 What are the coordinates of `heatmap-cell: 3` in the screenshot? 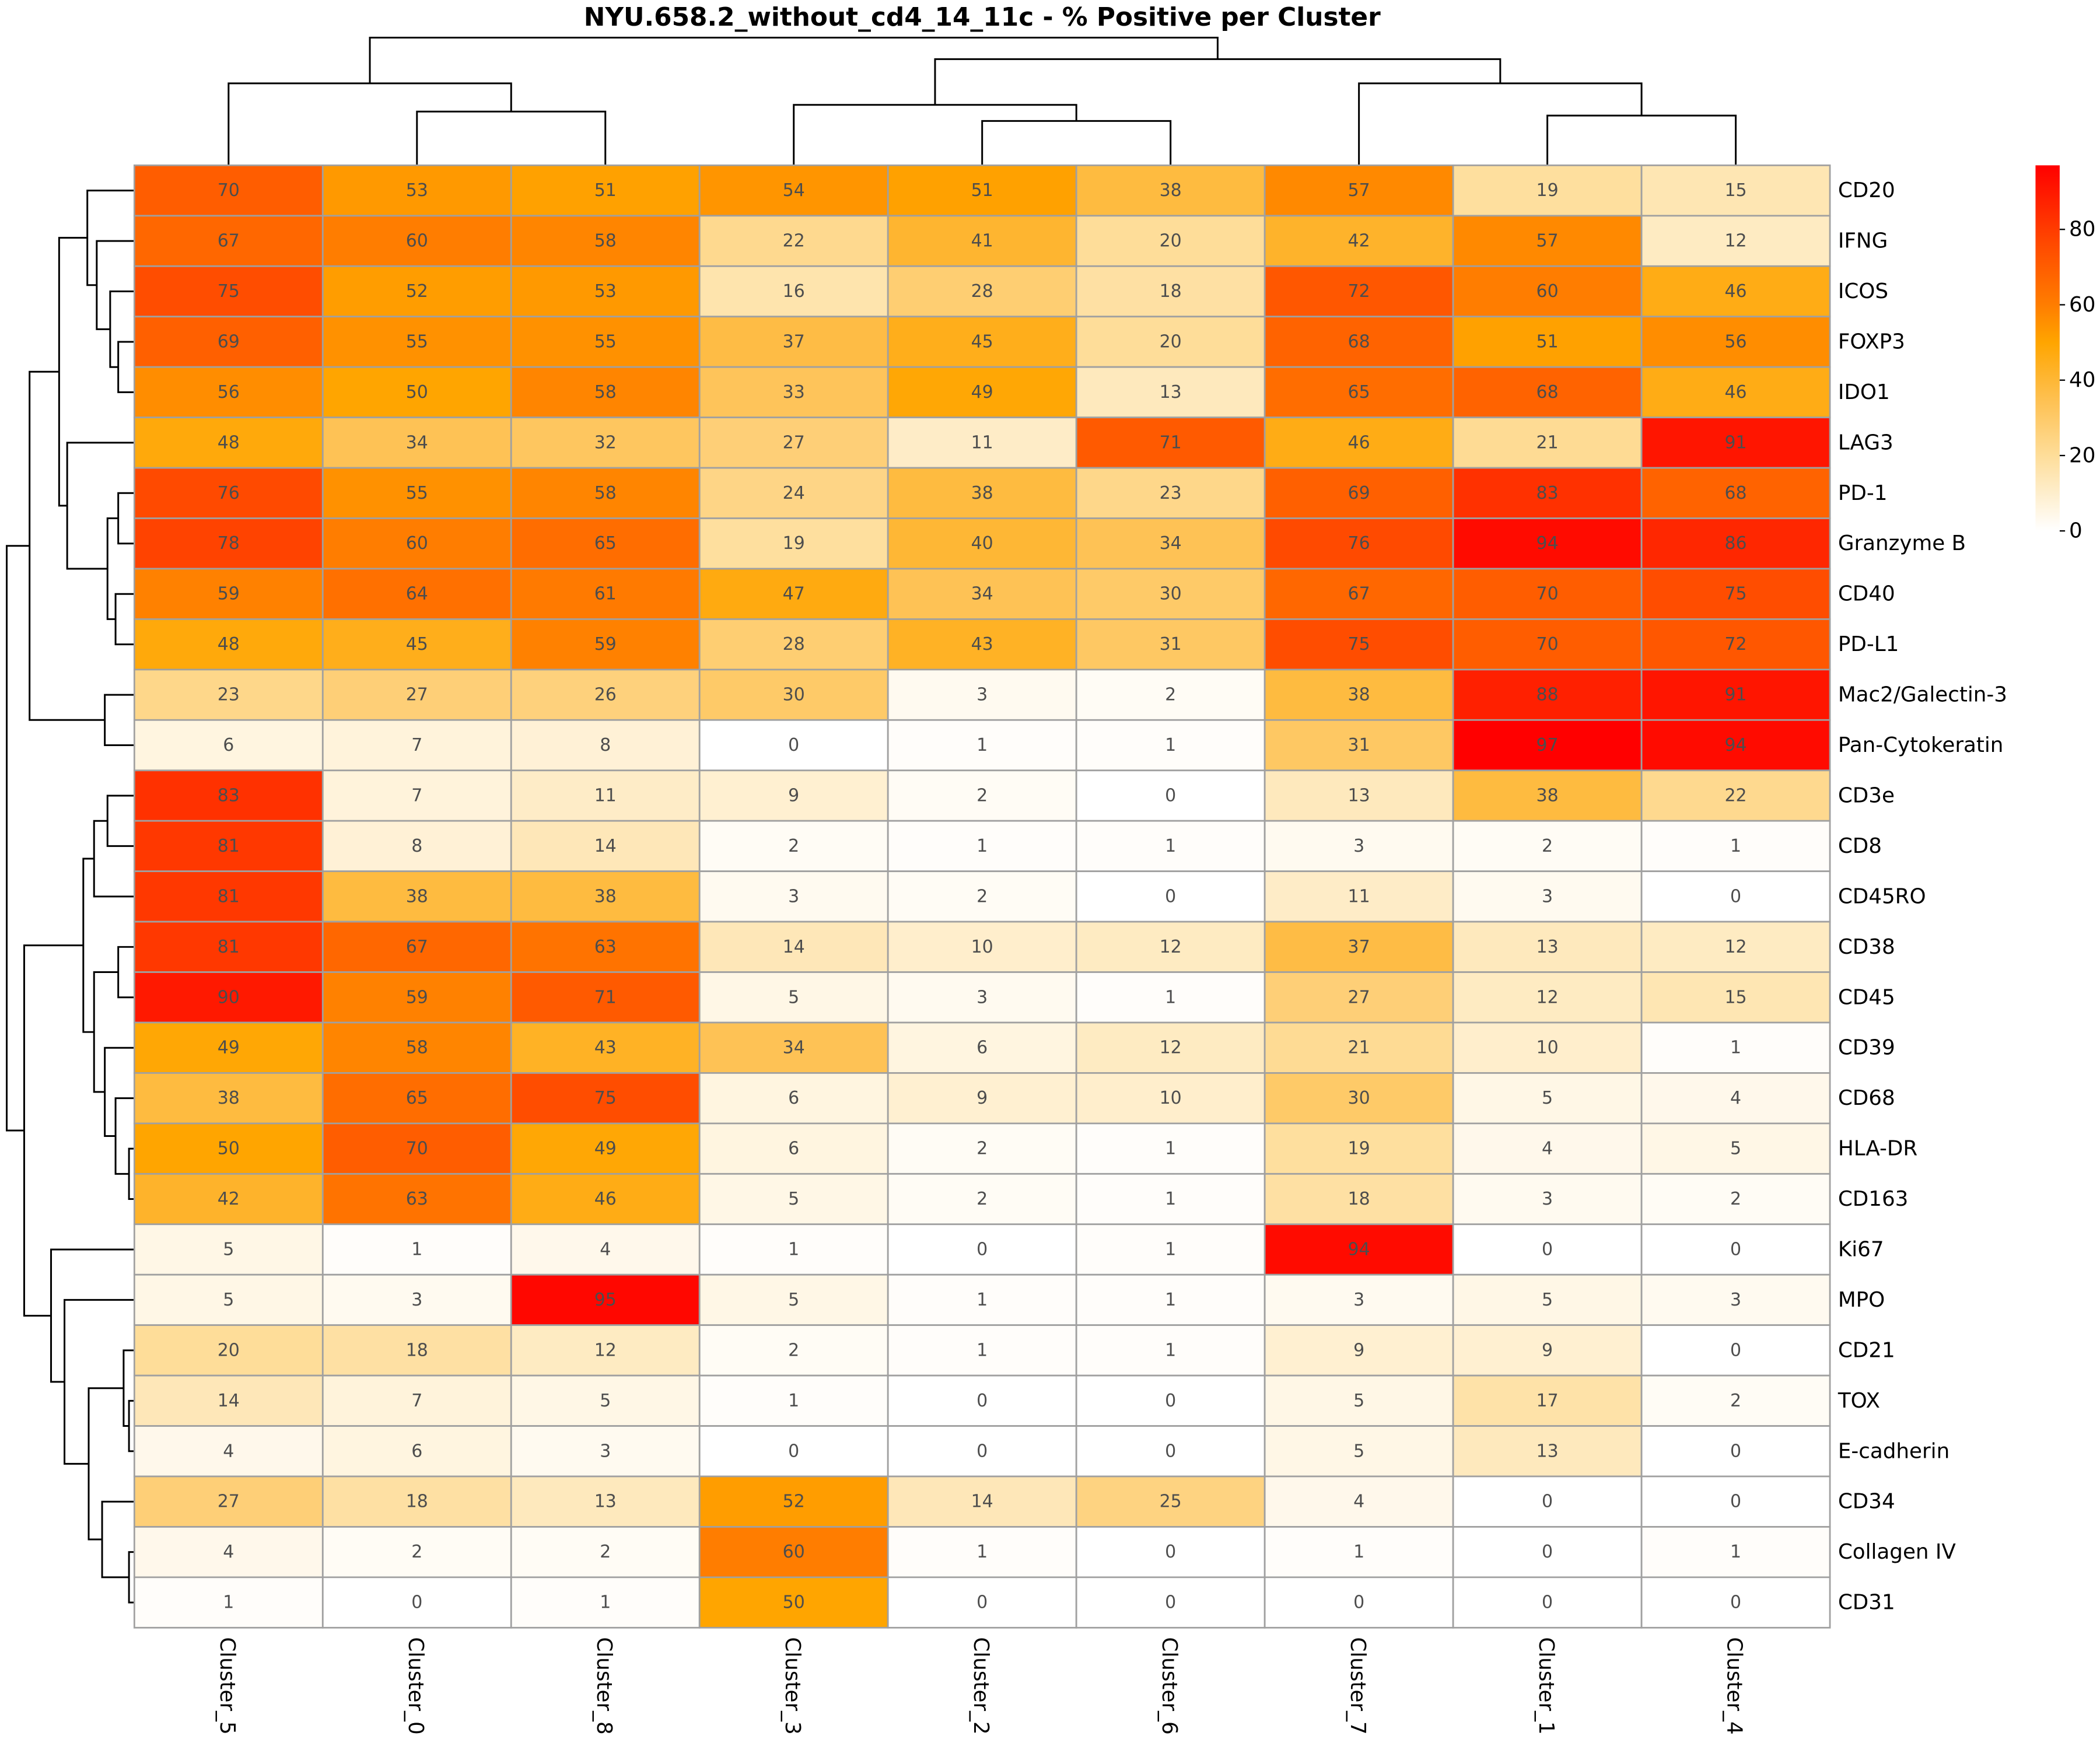 It's located at (793, 896).